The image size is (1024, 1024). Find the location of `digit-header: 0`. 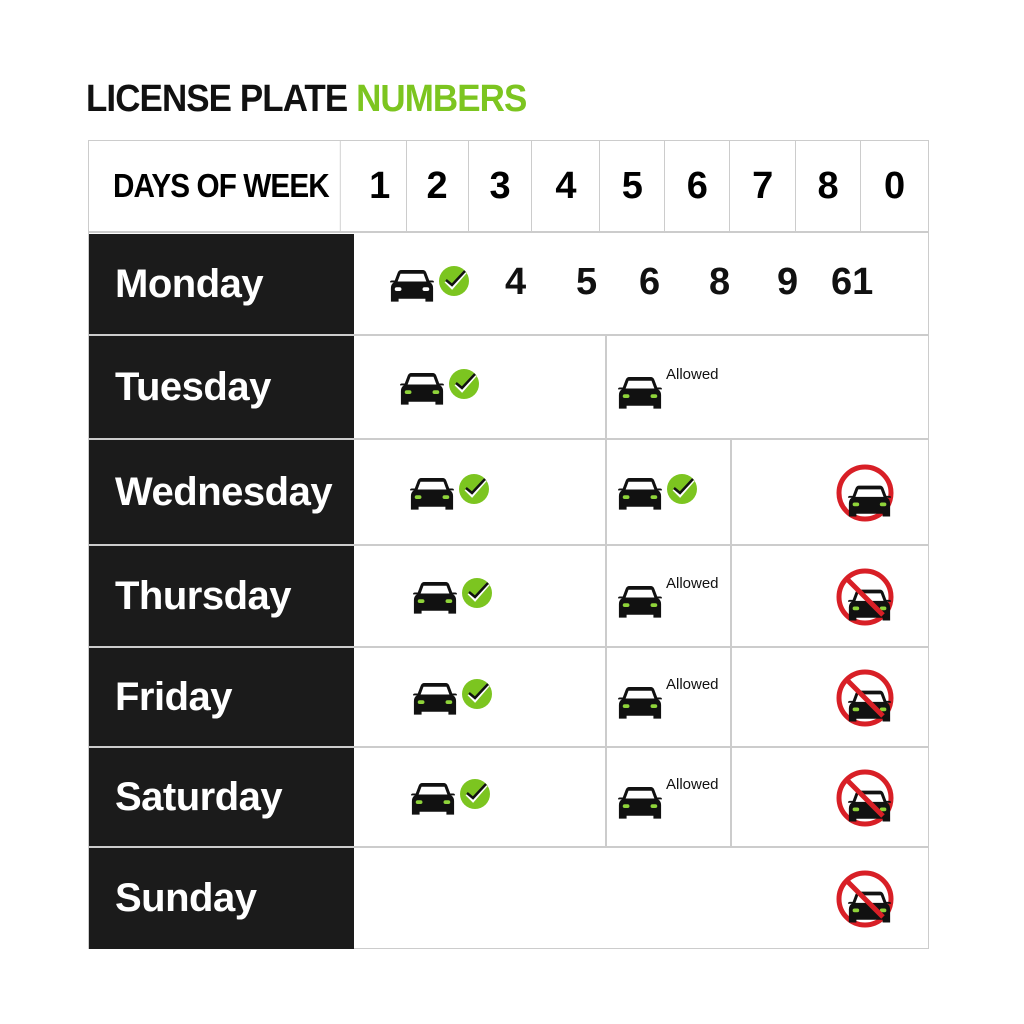

digit-header: 0 is located at coordinates (894, 185).